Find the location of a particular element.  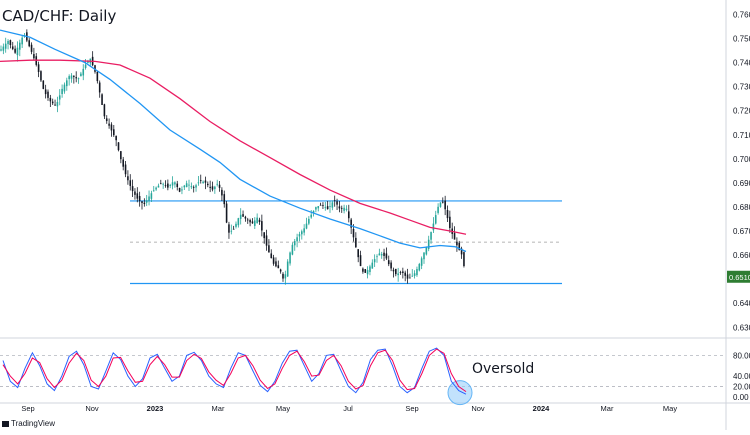

y-tick-label: 0.73000 is located at coordinates (741, 87).